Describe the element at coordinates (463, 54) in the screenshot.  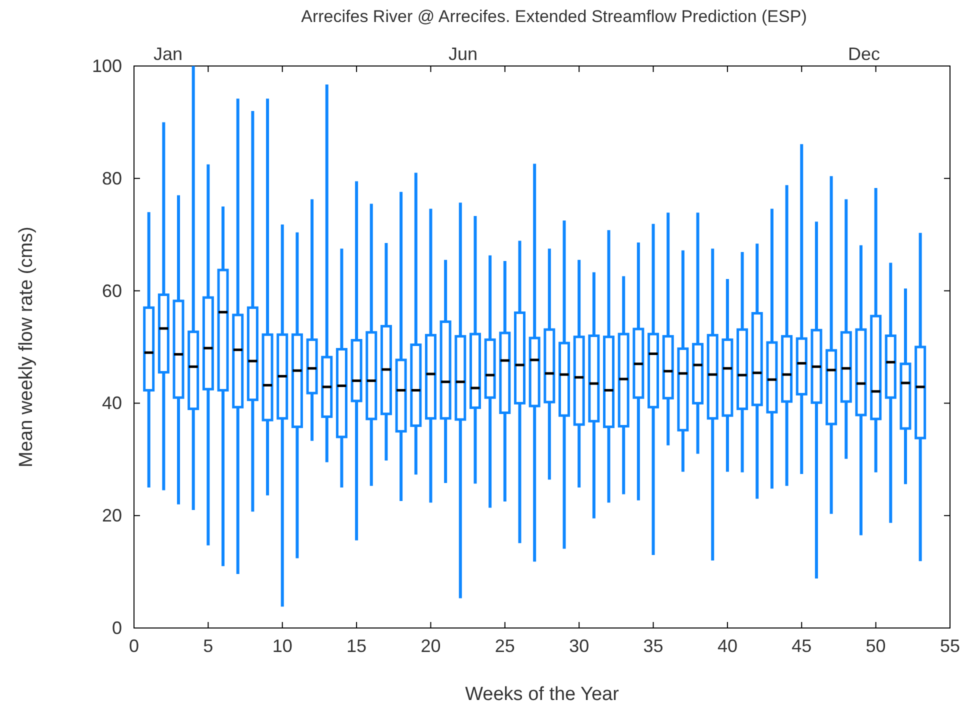
I see `text: Jun` at that location.